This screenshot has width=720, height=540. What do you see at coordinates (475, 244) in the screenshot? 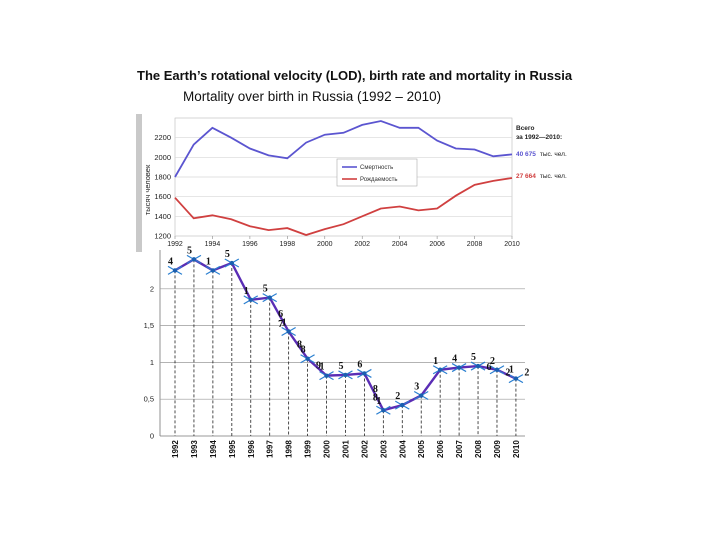
I see `top-xtick-2008: 2008` at bounding box center [475, 244].